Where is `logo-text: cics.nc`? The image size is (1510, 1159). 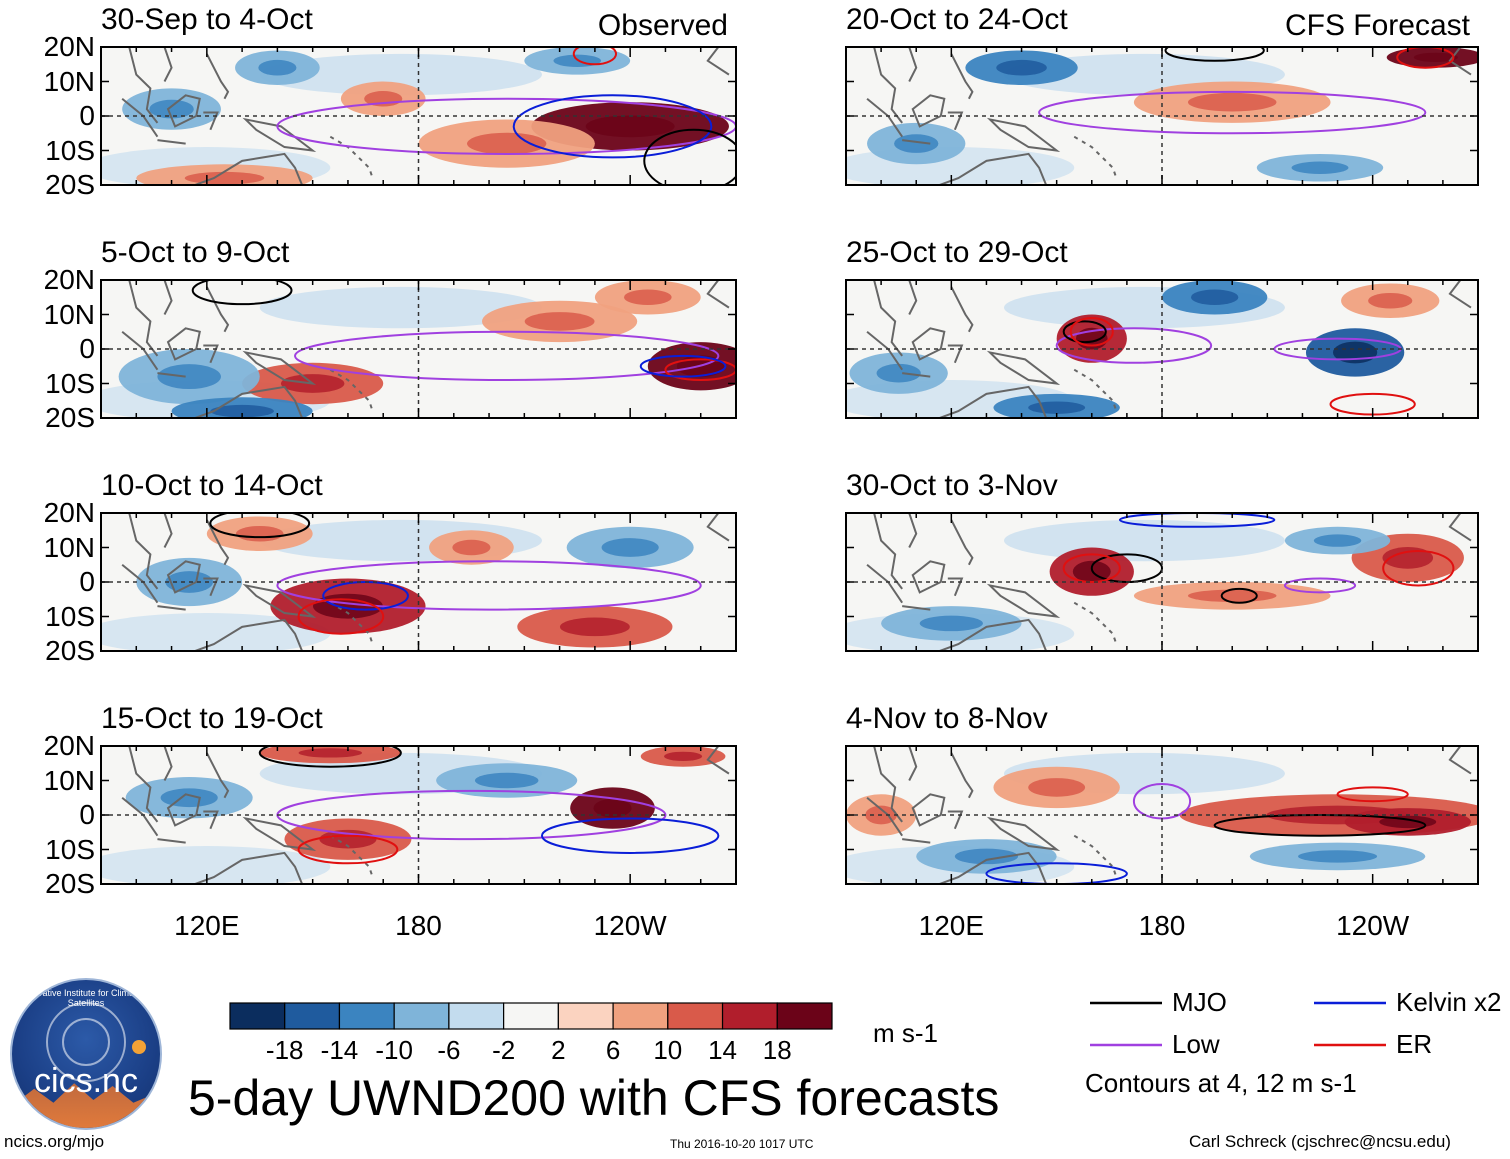
logo-text: cics.nc is located at coordinates (86, 1081).